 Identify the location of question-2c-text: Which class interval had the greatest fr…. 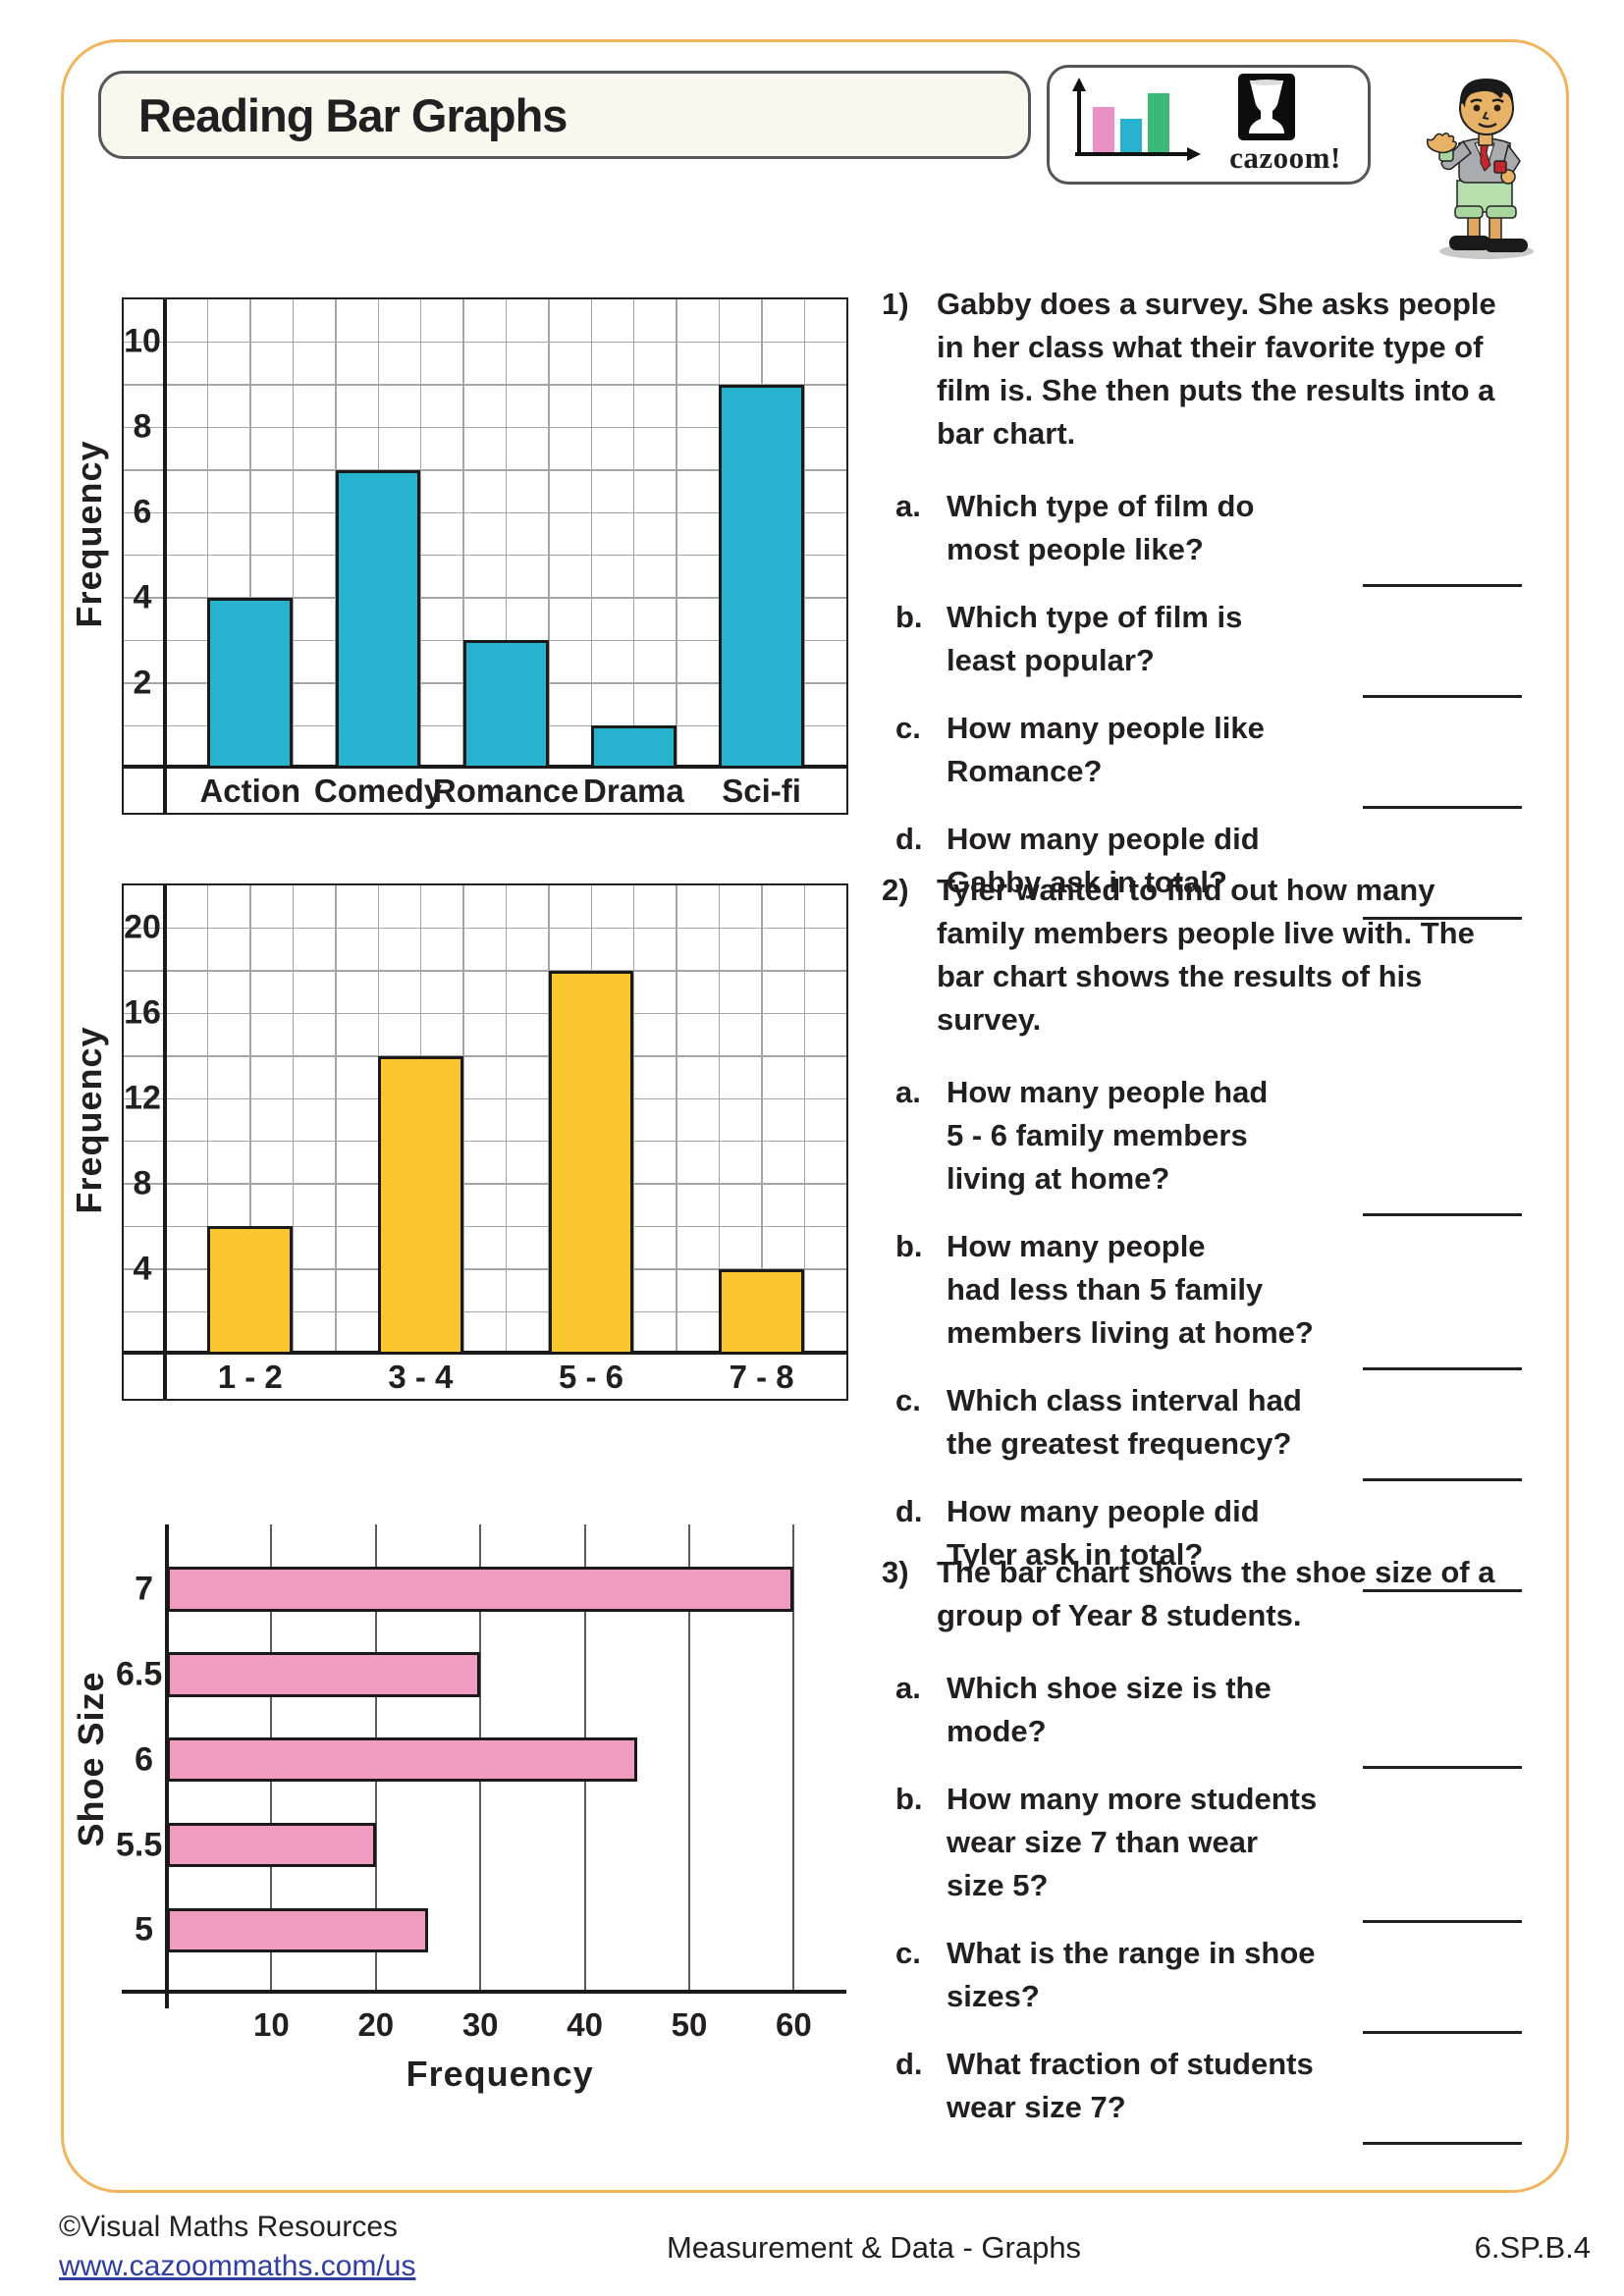
(1124, 1422).